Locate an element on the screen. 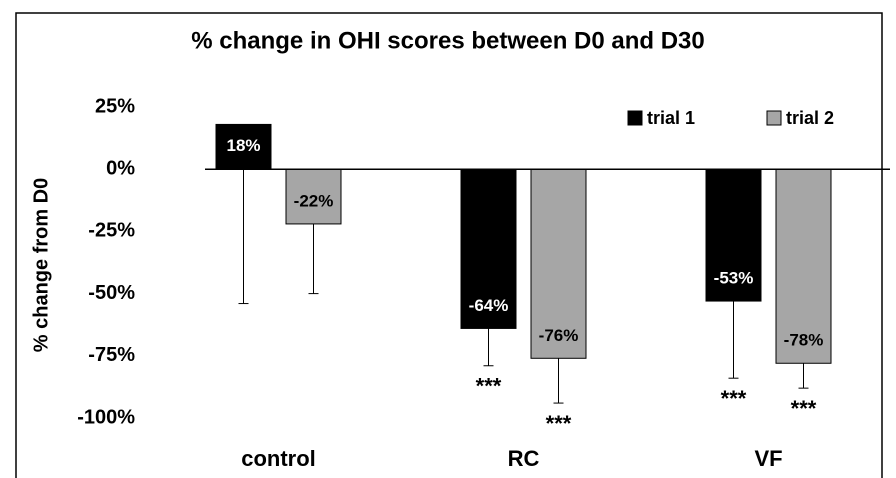 The image size is (896, 478). x-tick-label: RC is located at coordinates (524, 458).